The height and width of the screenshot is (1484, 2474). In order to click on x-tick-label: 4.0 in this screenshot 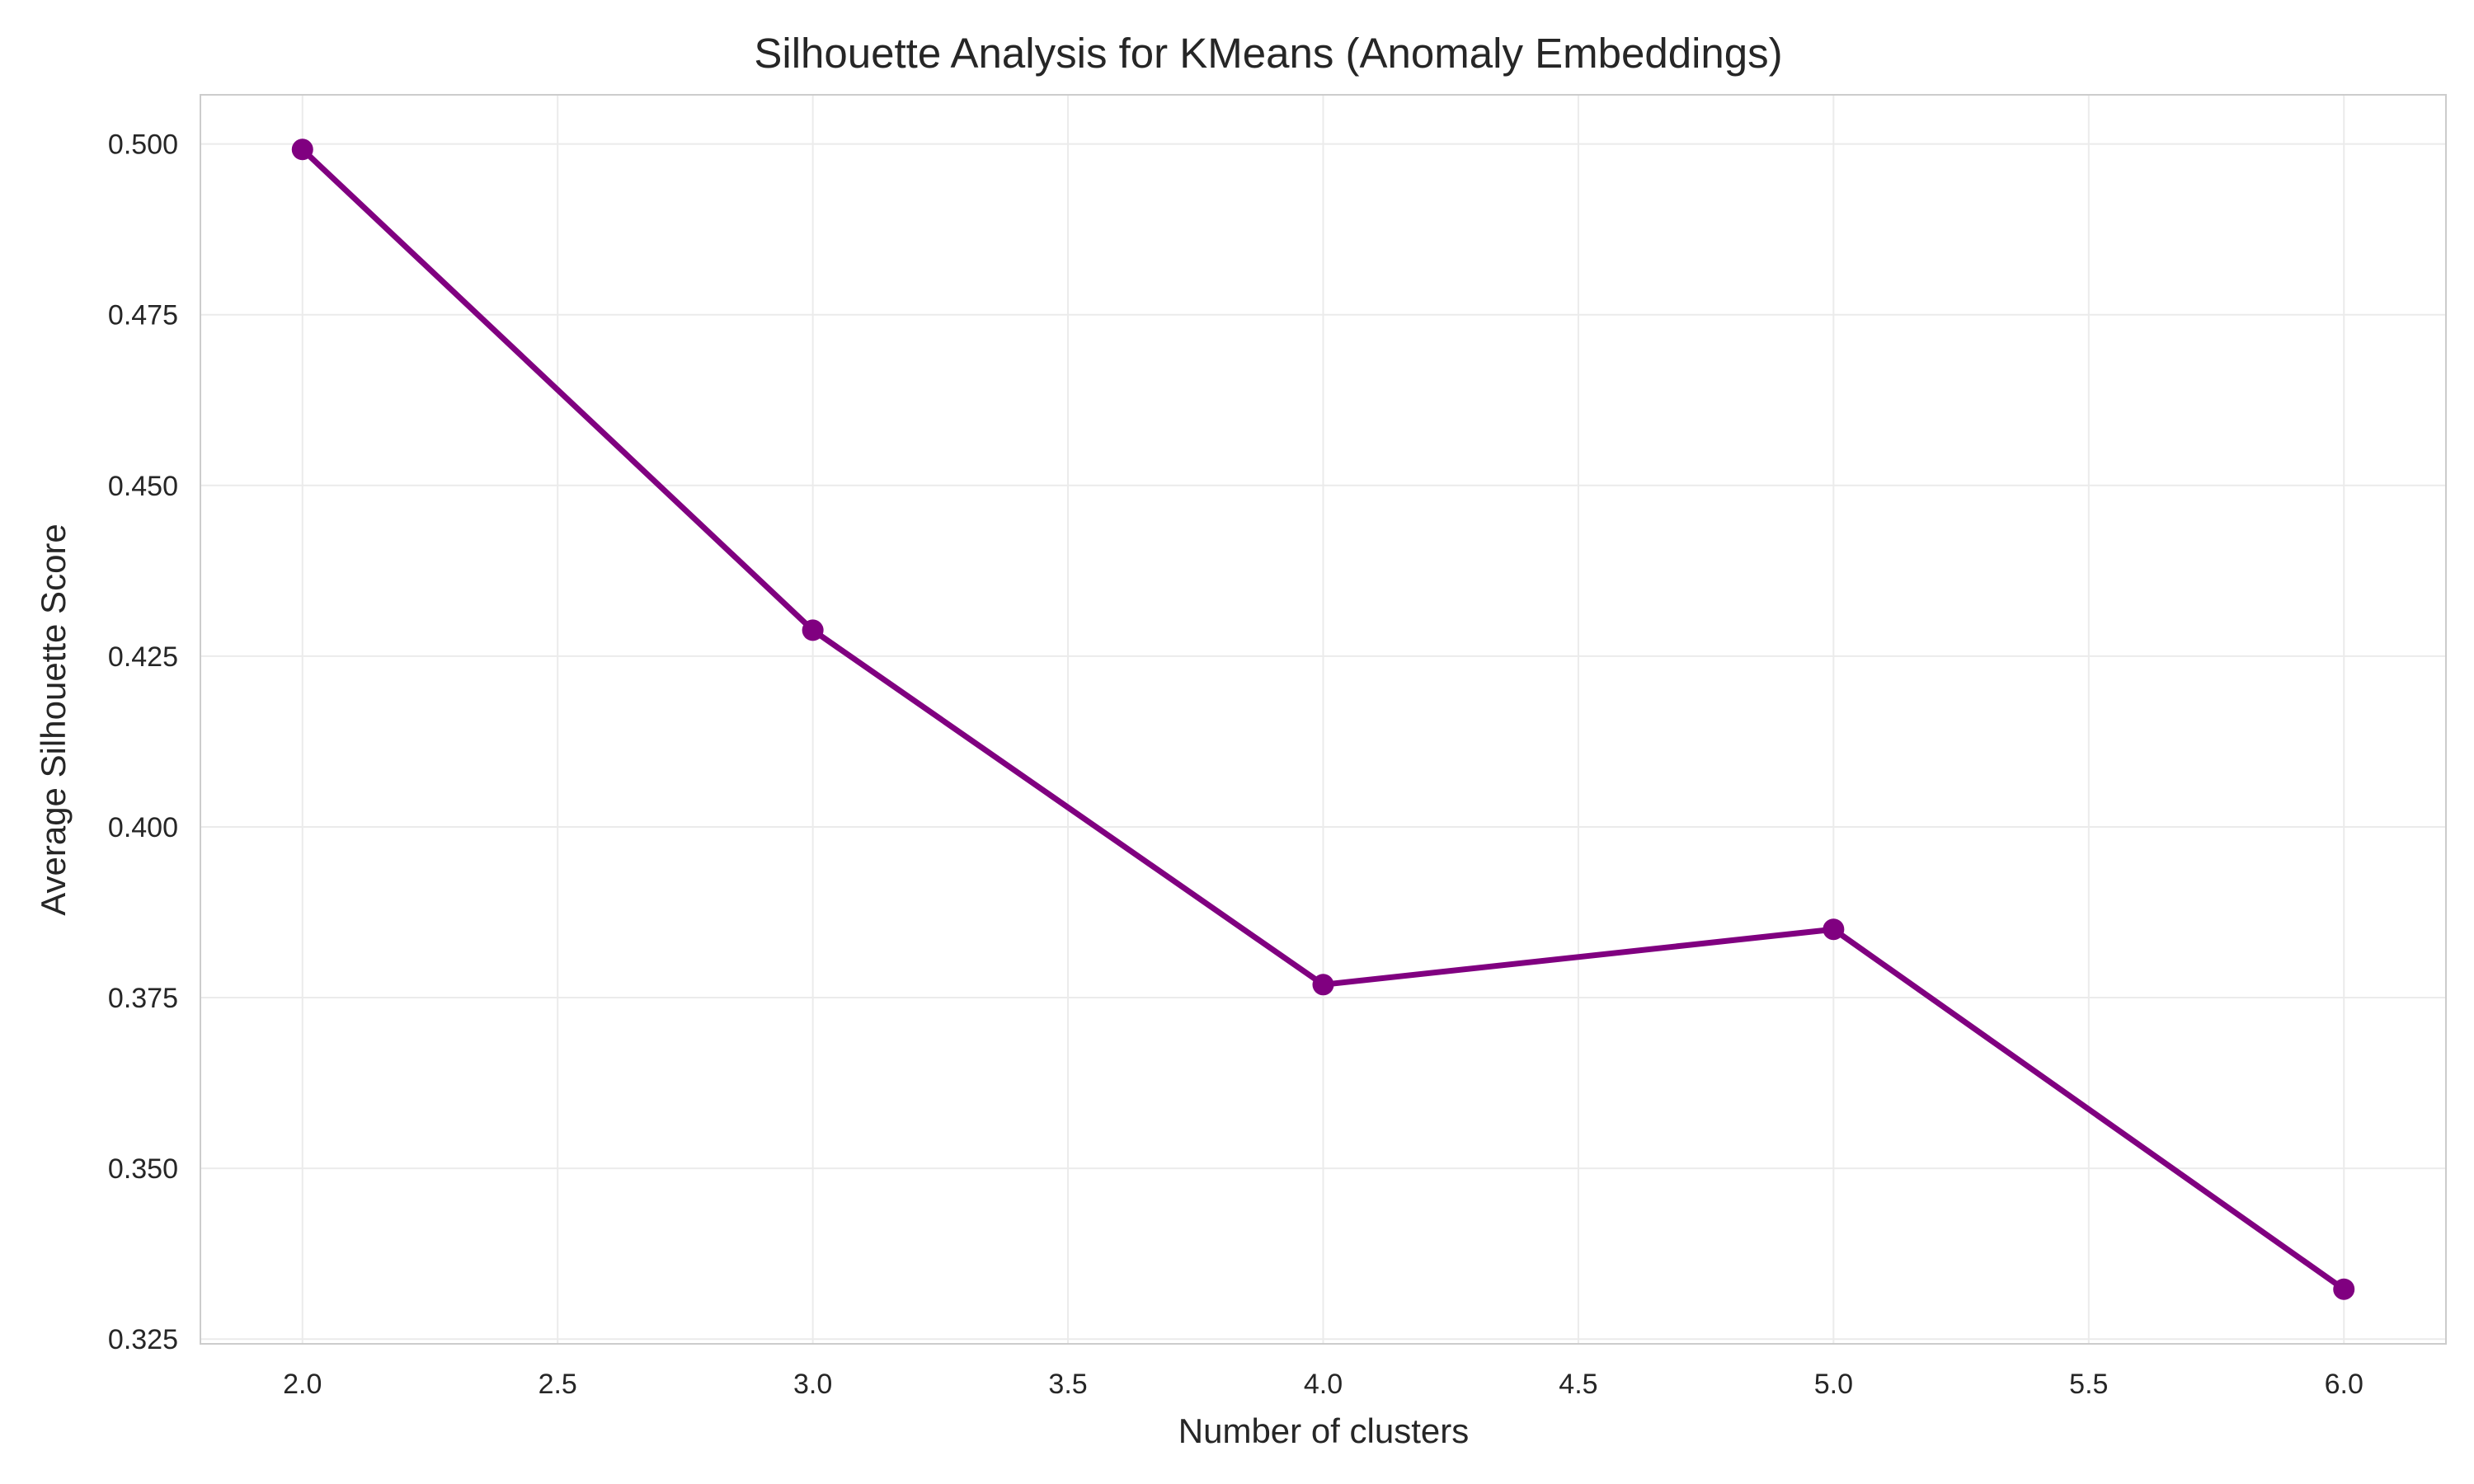, I will do `click(1323, 1384)`.